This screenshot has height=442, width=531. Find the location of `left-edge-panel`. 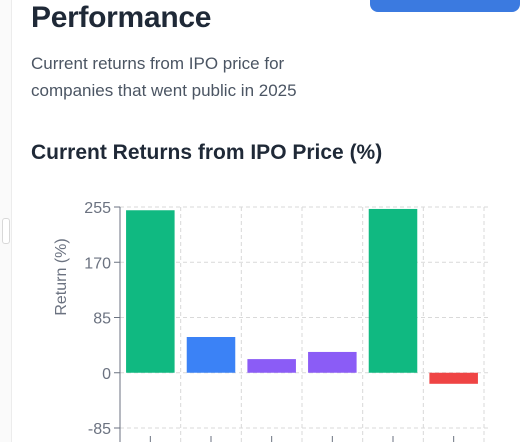

left-edge-panel is located at coordinates (6, 221).